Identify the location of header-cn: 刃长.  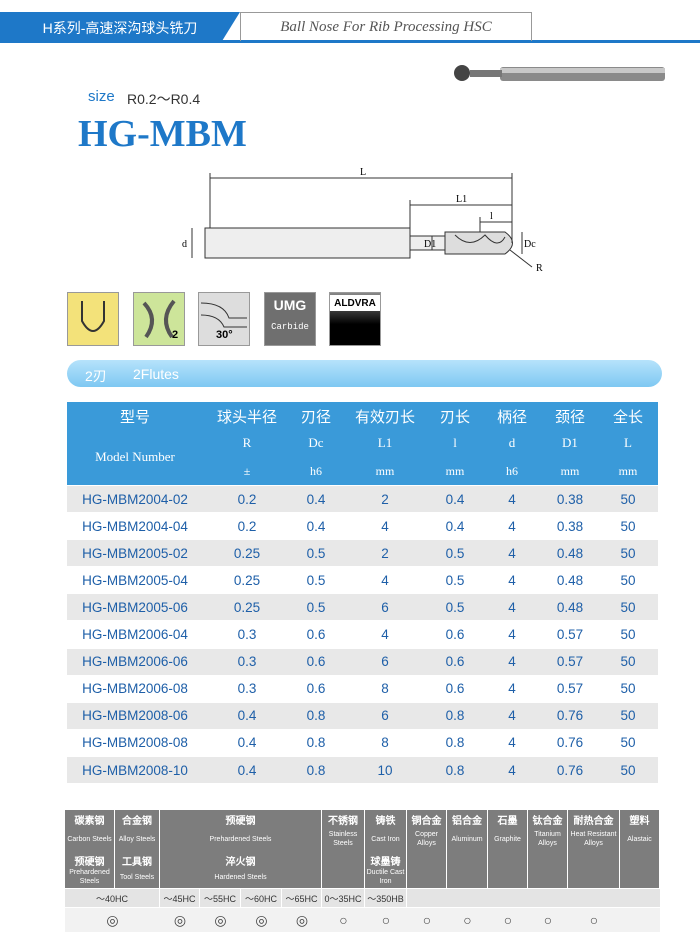
(454, 417).